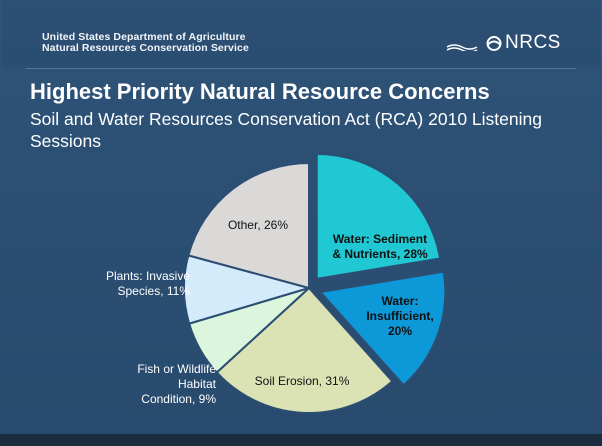 This screenshot has height=446, width=602. I want to click on usda-logo, so click(462, 47).